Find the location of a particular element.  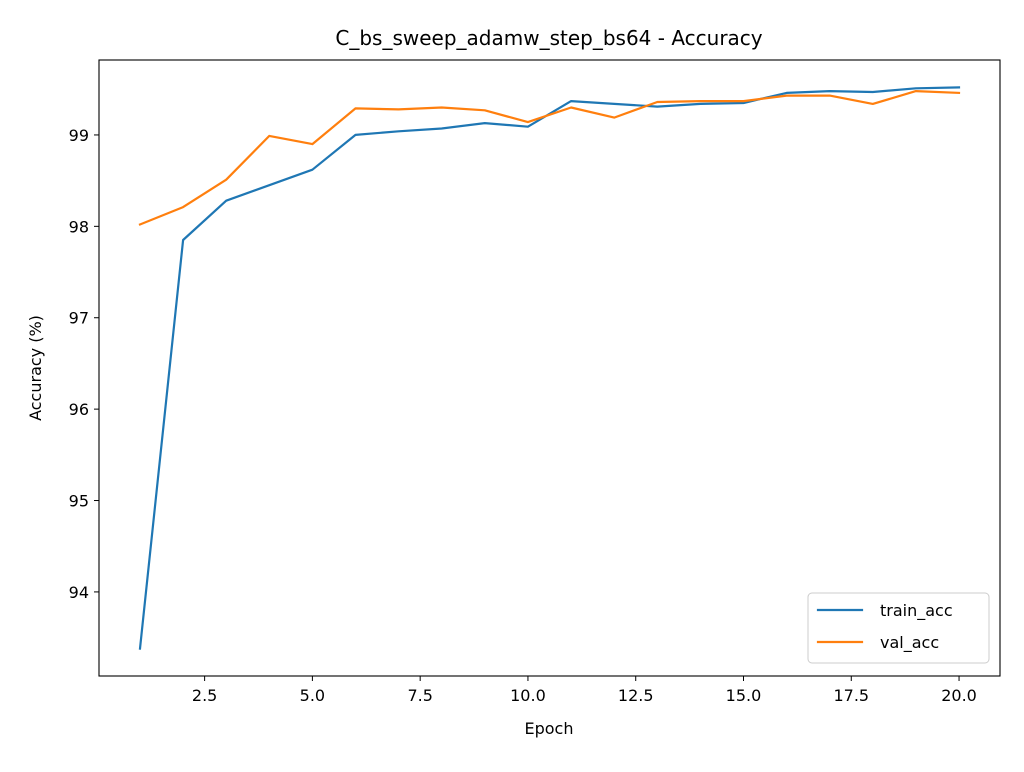

x-tick-label: 7.5 is located at coordinates (419, 695).